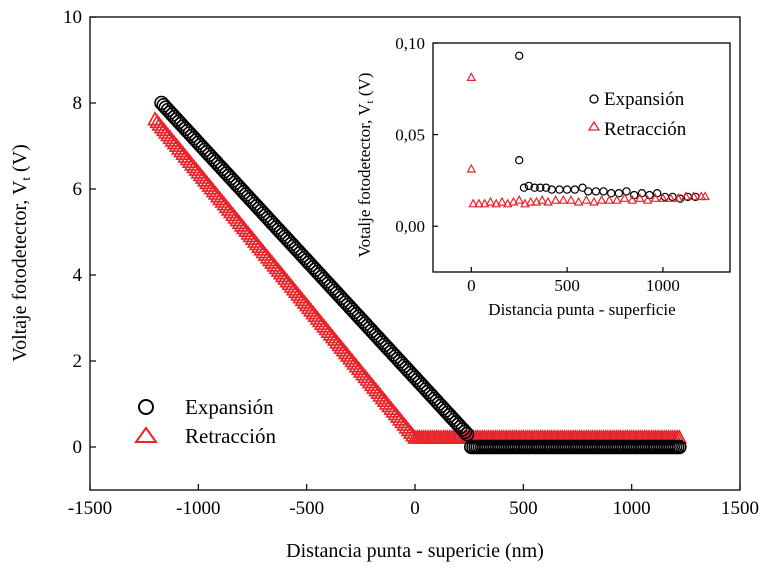 The image size is (772, 570). What do you see at coordinates (740, 508) in the screenshot?
I see `main-x-tick-label: 1500` at bounding box center [740, 508].